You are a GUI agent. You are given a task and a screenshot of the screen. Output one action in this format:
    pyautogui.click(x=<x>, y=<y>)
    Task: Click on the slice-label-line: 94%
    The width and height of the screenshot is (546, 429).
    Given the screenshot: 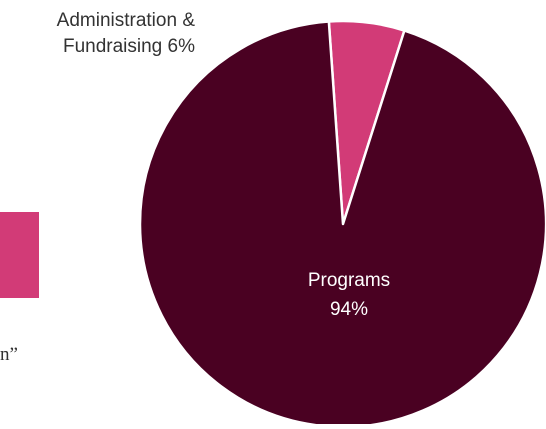 What is the action you would take?
    pyautogui.click(x=349, y=309)
    